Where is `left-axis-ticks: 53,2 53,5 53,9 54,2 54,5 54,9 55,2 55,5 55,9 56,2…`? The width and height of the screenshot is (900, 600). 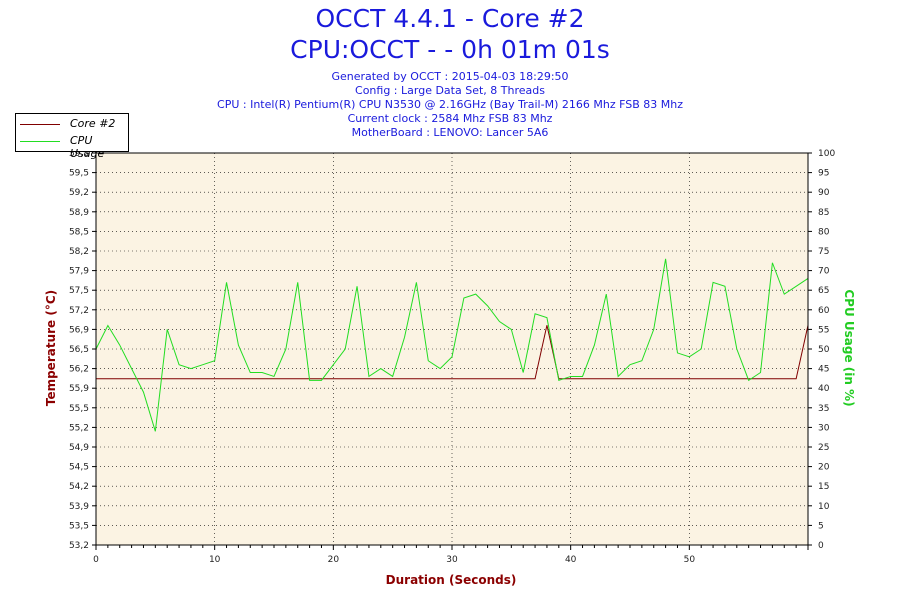
left-axis-ticks: 53,2 53,5 53,9 54,2 54,5 54,9 55,2 55,5 55,9 56,2… is located at coordinates (82, 350).